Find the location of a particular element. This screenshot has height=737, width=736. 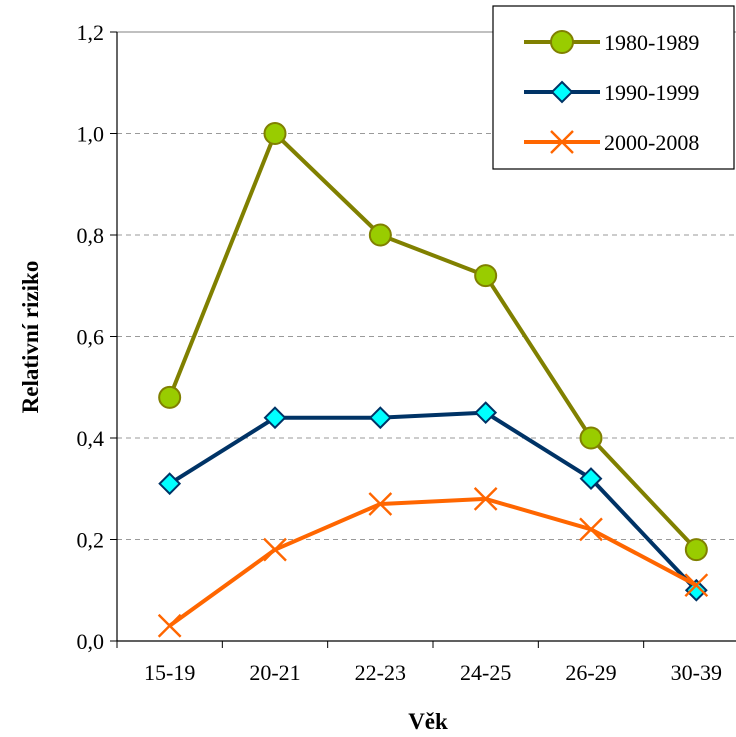

x-tick-label: 22-23 is located at coordinates (380, 672).